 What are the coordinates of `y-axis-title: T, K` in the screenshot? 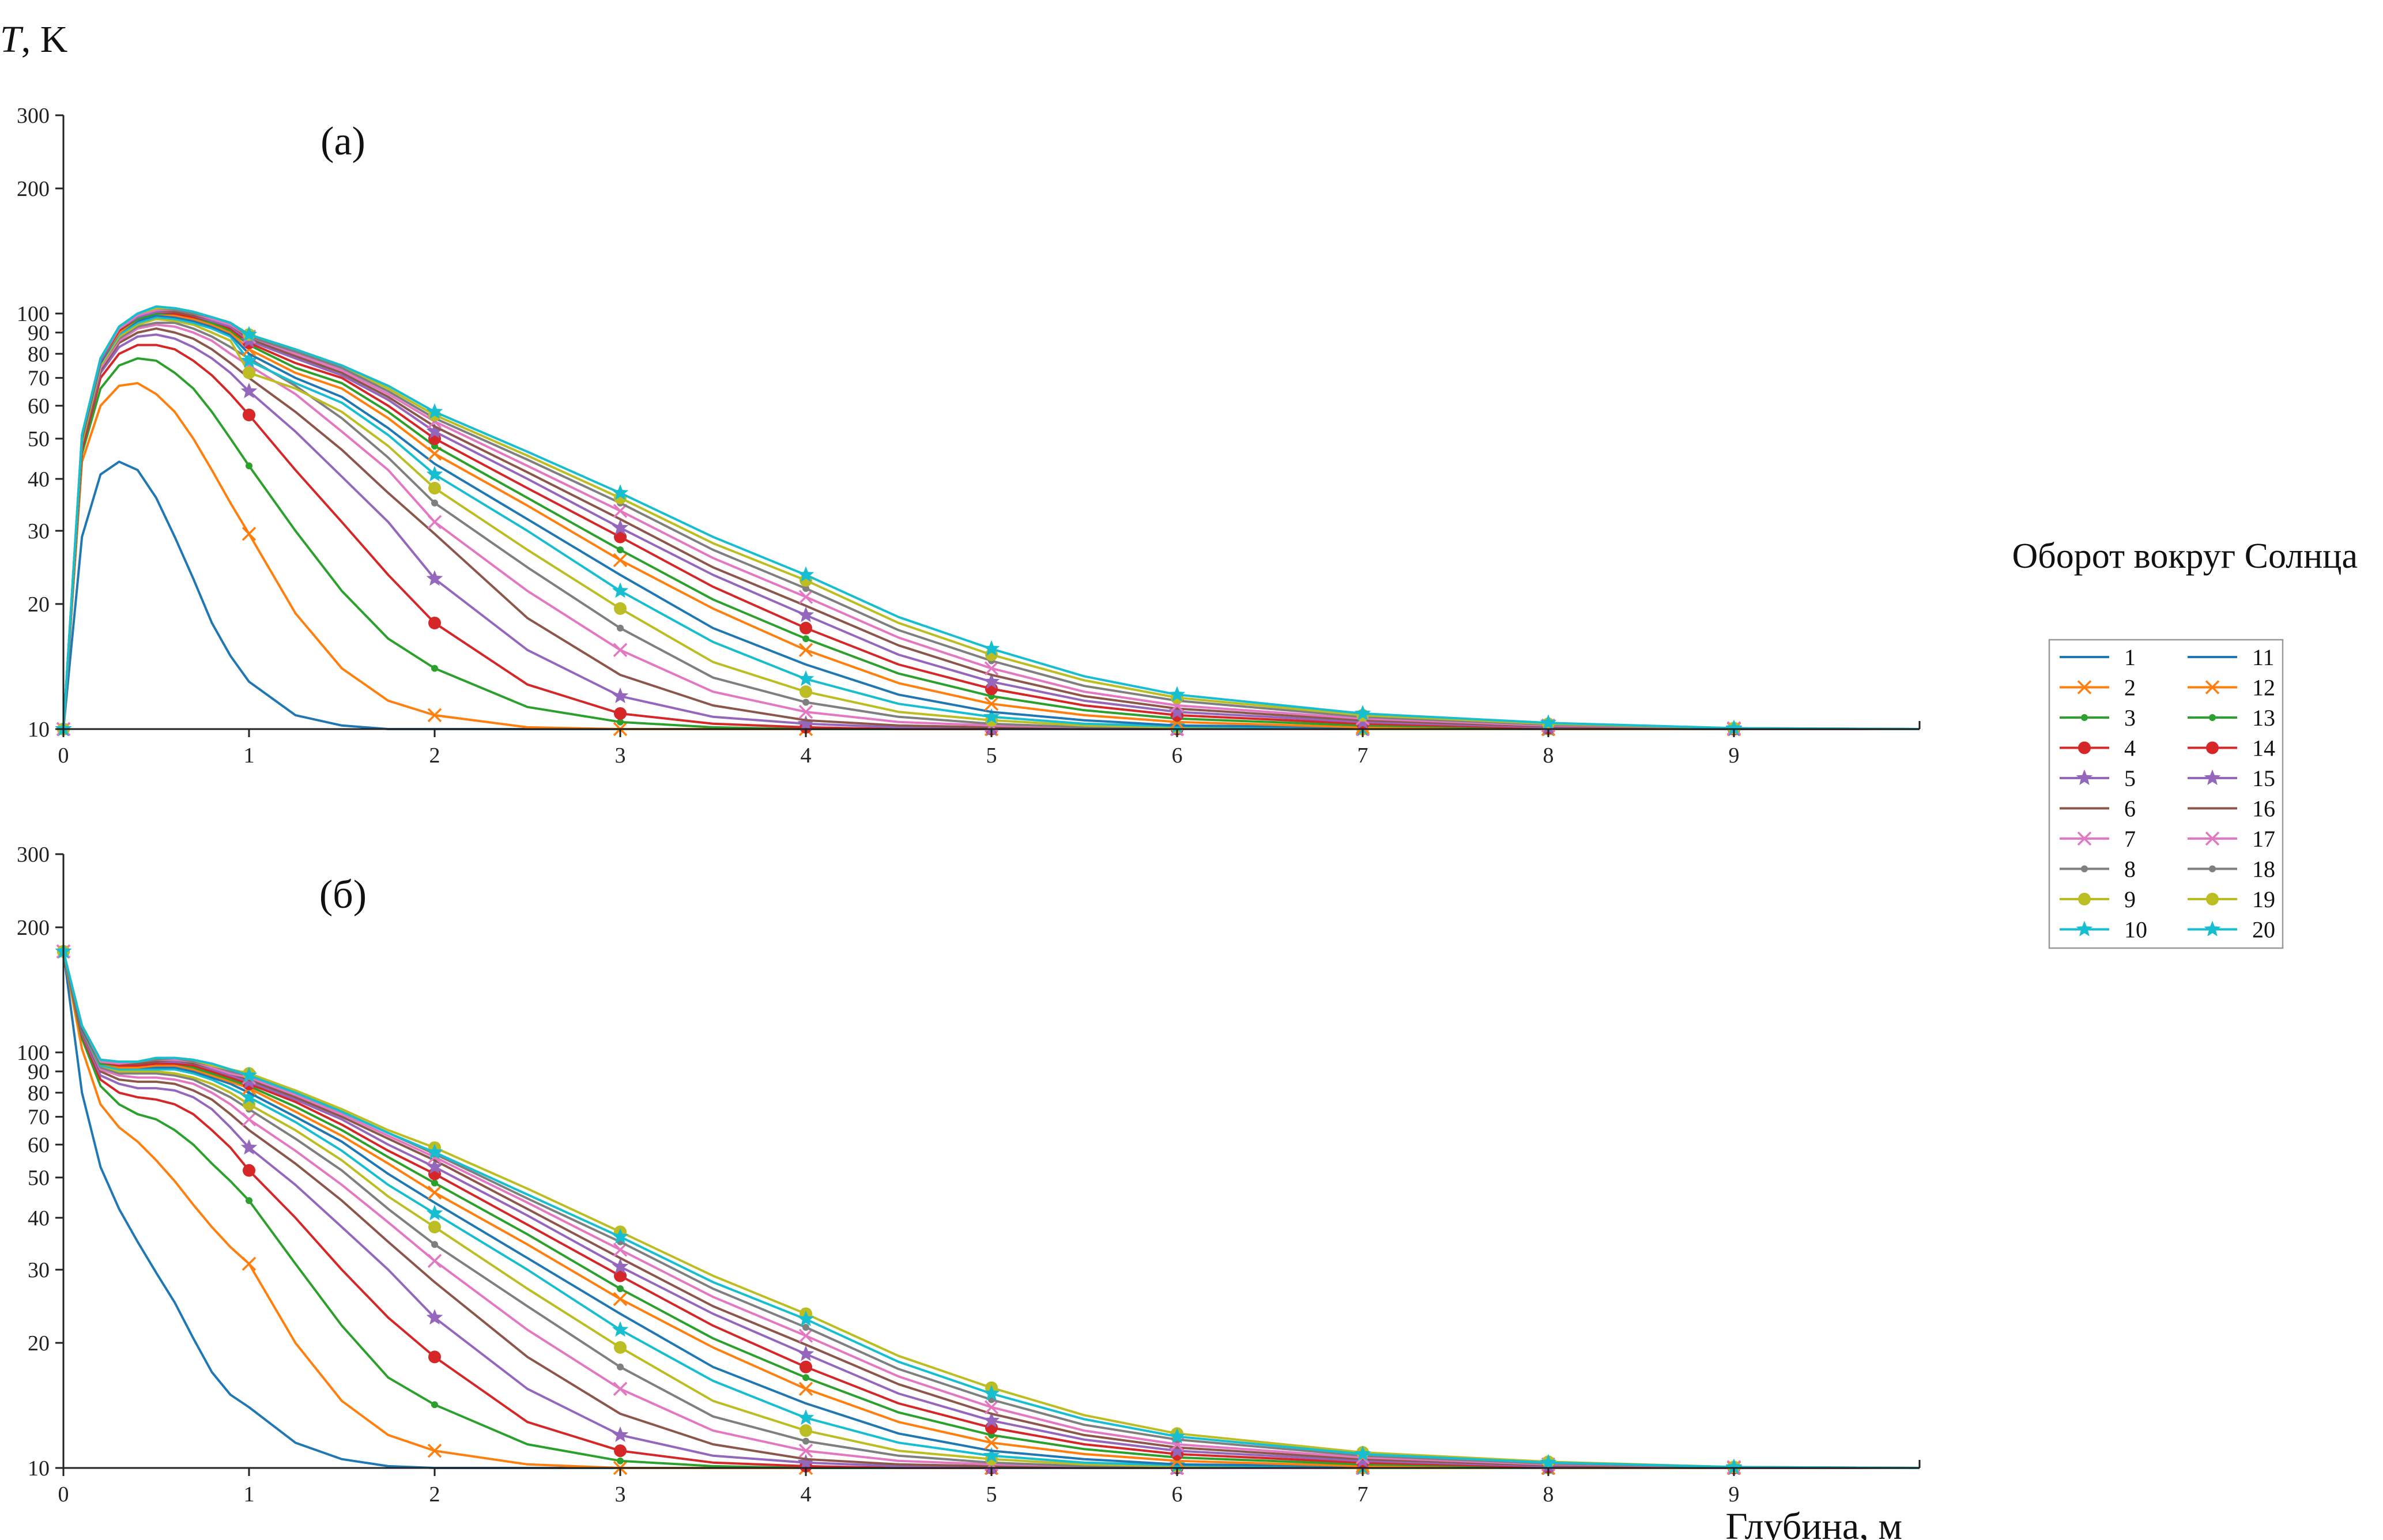 It's located at (33, 39).